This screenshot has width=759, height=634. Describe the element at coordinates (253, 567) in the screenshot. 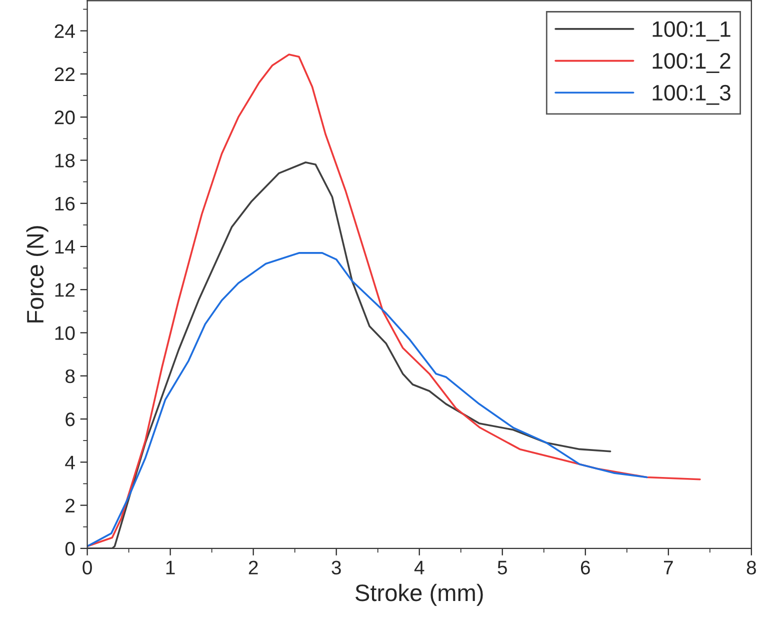

I see `x-tick-label: 2` at that location.